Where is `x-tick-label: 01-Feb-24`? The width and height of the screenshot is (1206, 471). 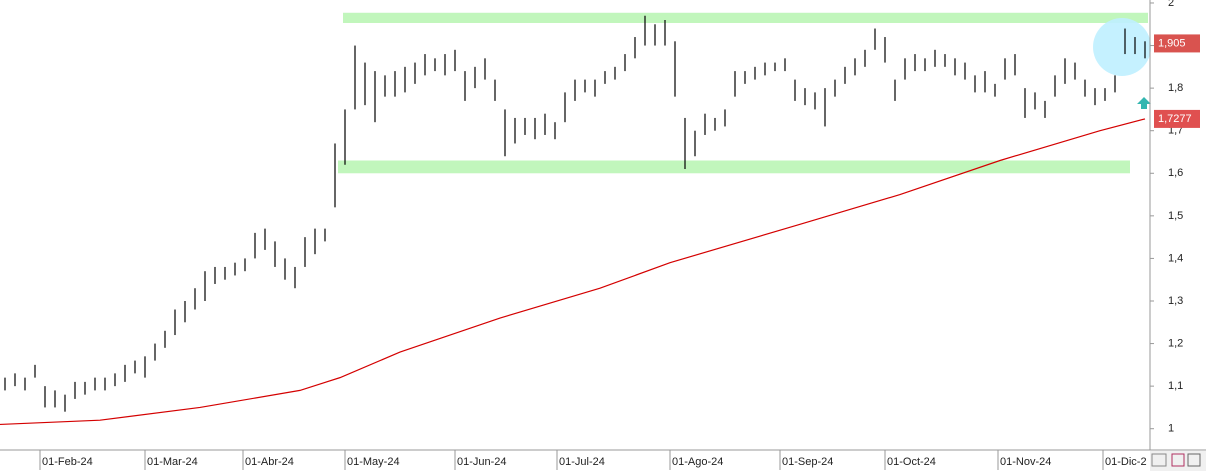
x-tick-label: 01-Feb-24 is located at coordinates (67, 462).